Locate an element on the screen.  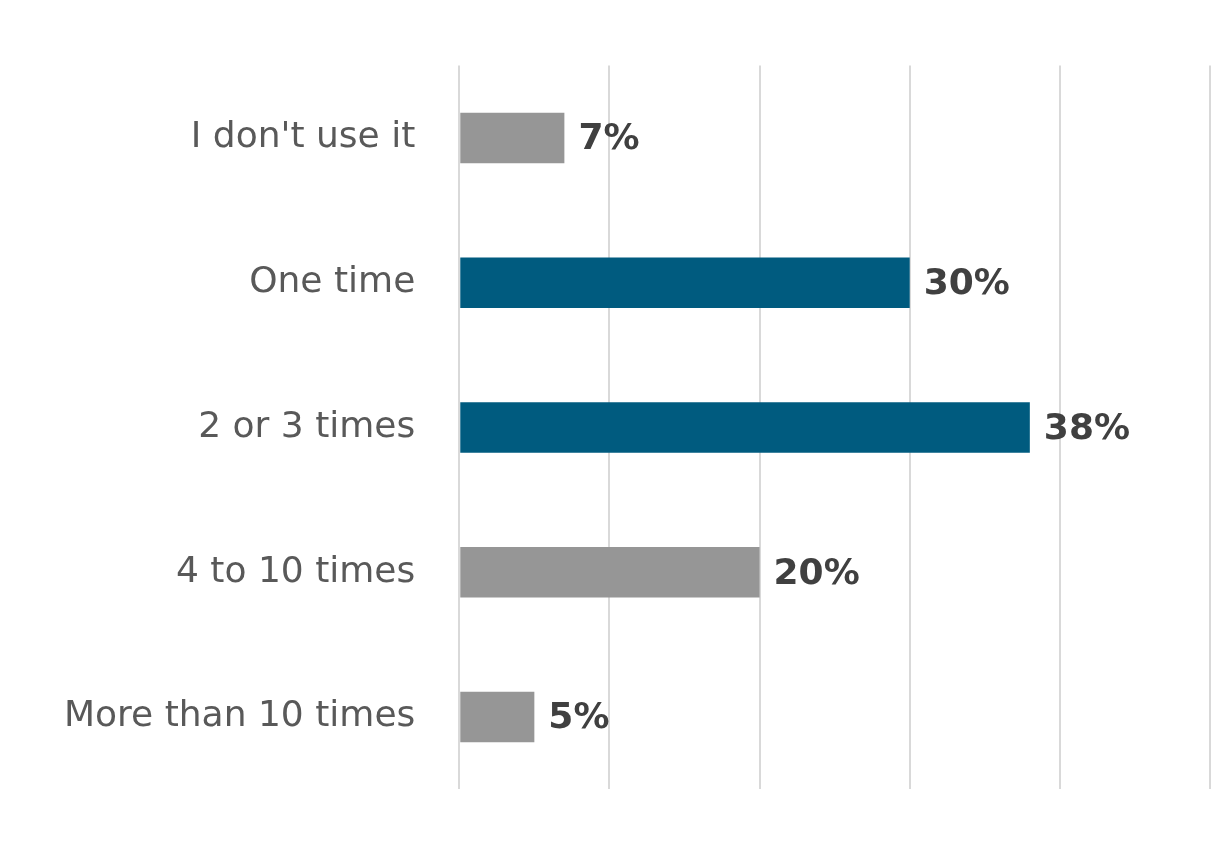
data-label: 30% is located at coordinates (966, 282).